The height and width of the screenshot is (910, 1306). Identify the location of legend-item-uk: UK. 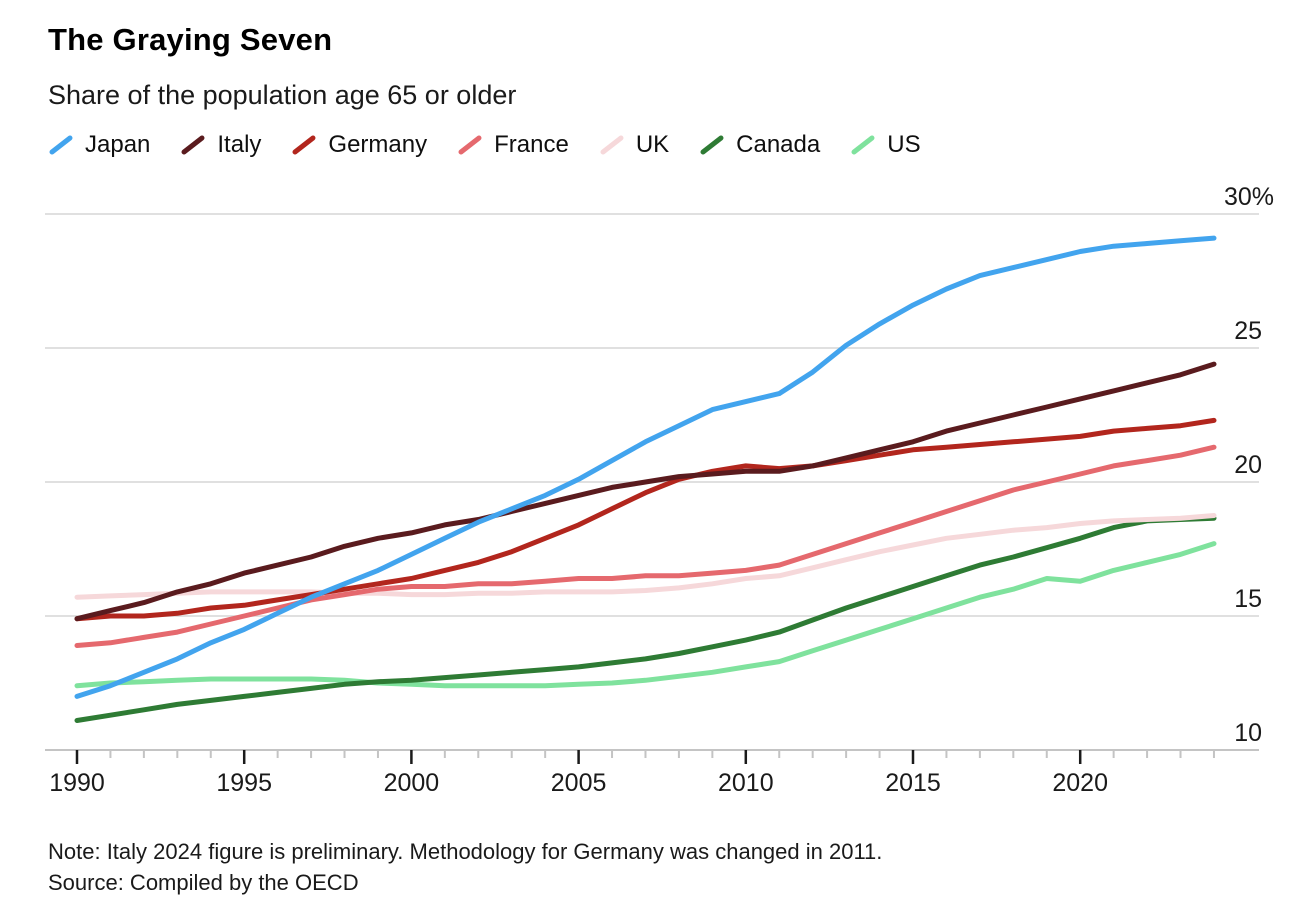
(634, 145).